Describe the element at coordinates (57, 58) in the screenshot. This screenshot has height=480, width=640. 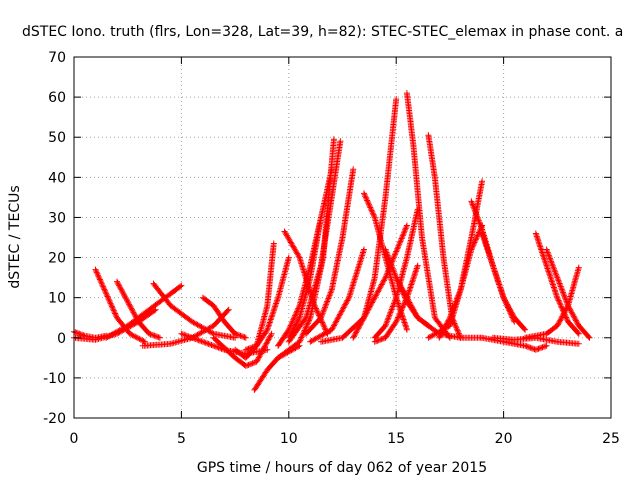
I see `y-tick-label: 70` at that location.